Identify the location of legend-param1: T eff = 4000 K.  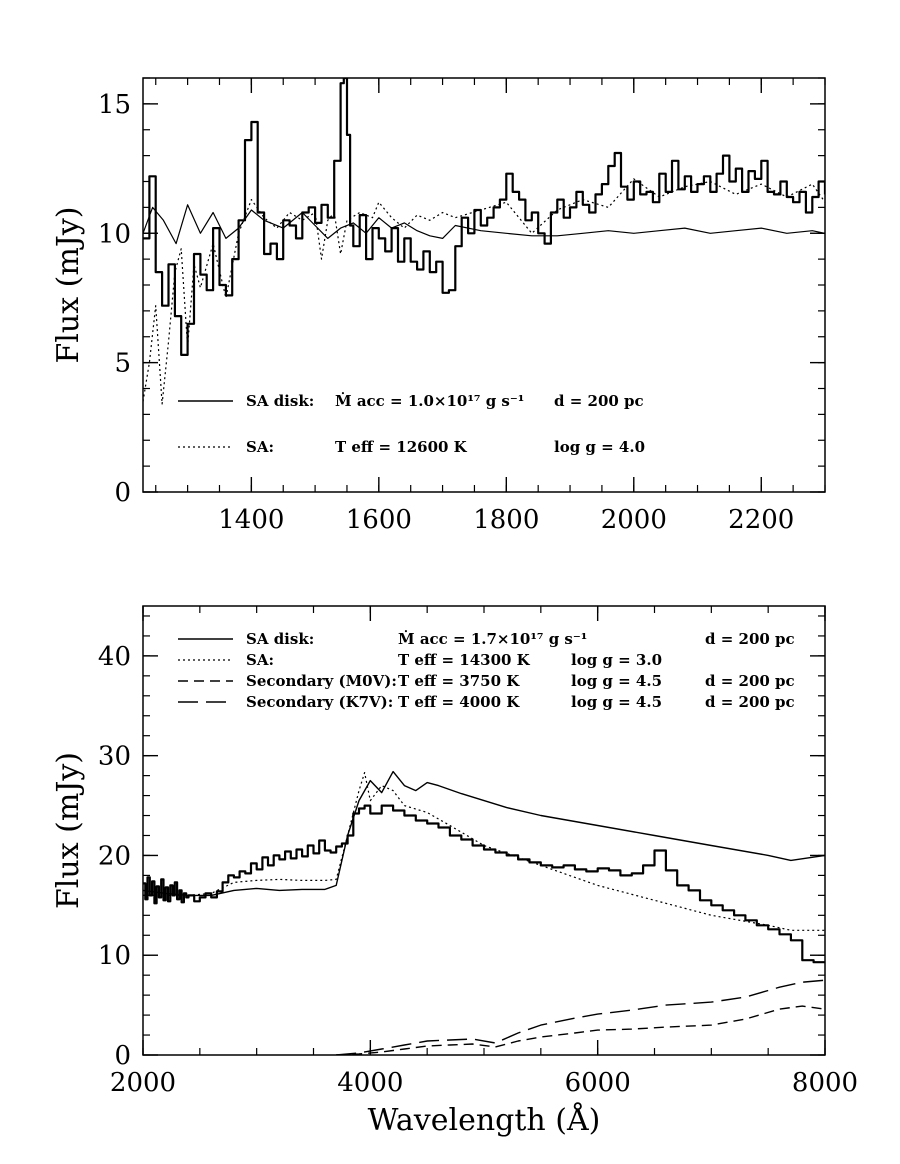
(459, 702).